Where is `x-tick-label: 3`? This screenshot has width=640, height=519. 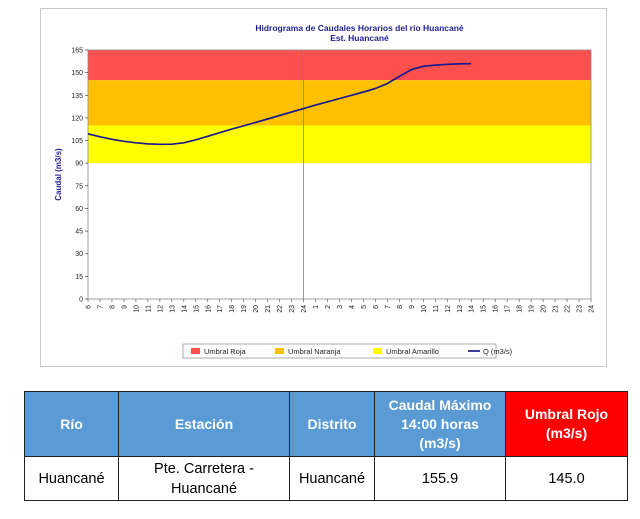
x-tick-label: 3 is located at coordinates (340, 307).